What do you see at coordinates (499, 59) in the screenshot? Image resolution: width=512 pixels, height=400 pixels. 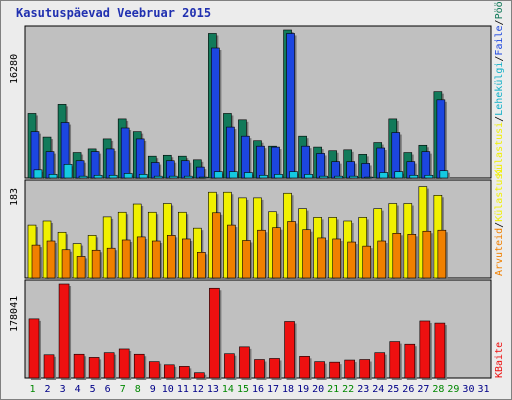 I see `legend-top-part-3: /` at bounding box center [499, 59].